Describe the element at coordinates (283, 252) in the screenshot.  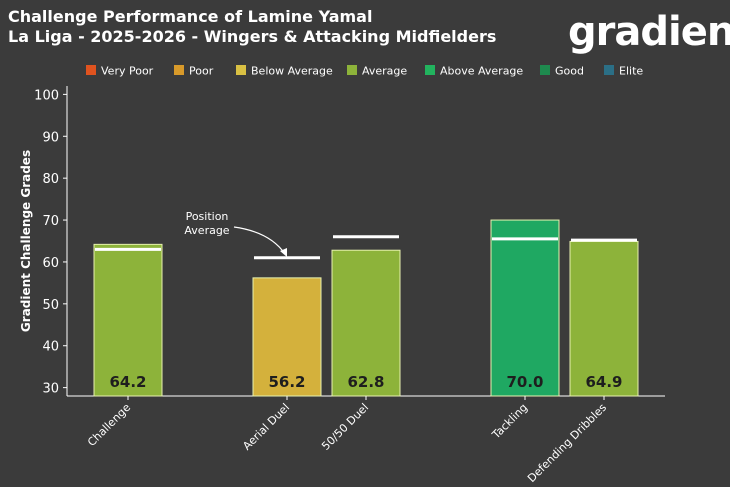
I see `annotation-arrowhead` at that location.